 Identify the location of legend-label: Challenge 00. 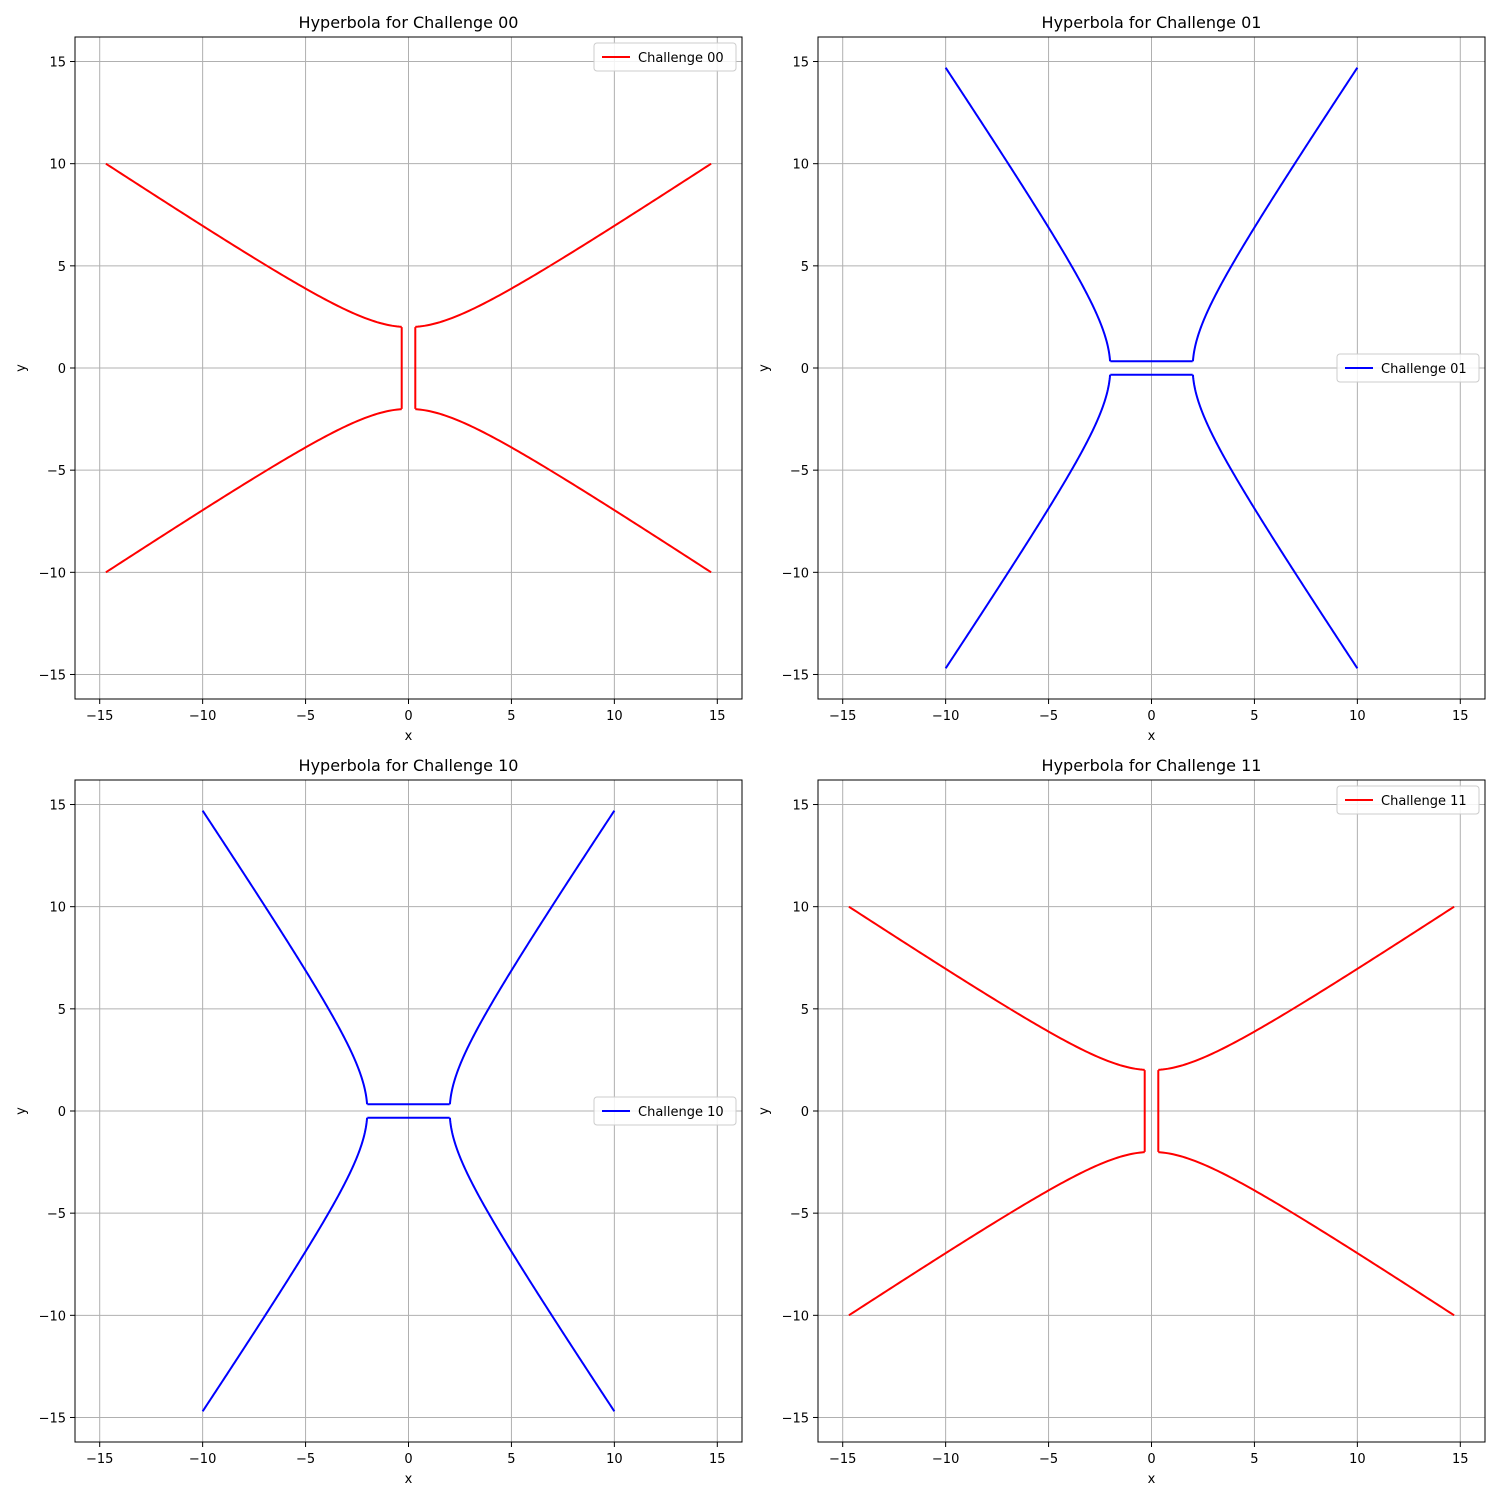
(681, 58).